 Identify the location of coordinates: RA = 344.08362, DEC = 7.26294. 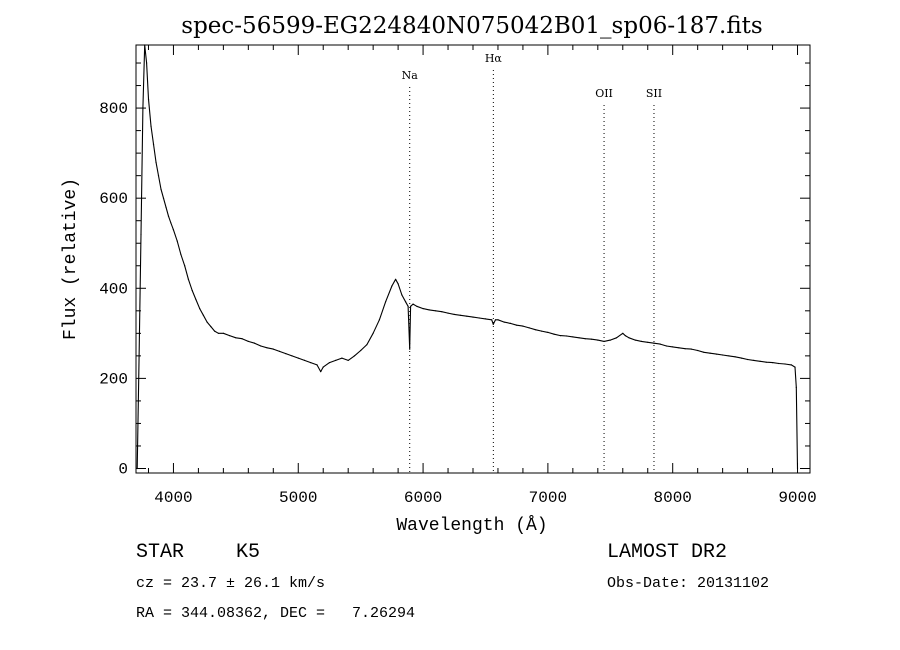
(276, 613).